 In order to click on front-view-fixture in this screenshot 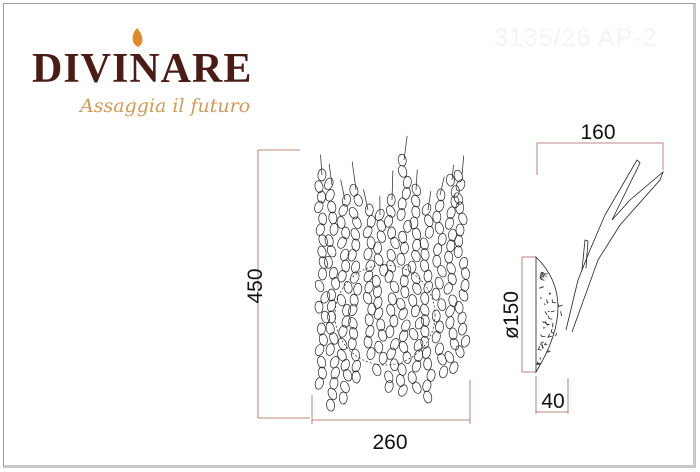, I will do `click(392, 273)`.